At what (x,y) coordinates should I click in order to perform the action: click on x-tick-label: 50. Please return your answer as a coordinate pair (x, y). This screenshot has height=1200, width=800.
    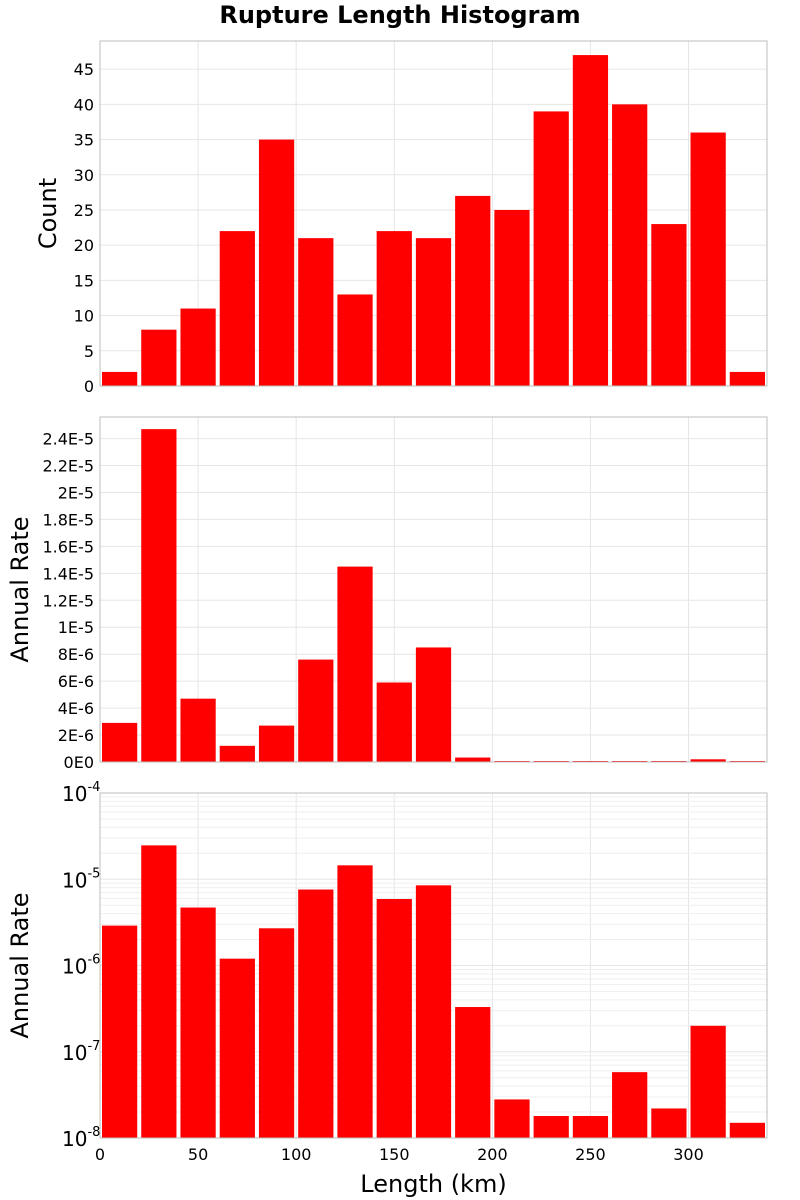
    Looking at the image, I should click on (198, 1154).